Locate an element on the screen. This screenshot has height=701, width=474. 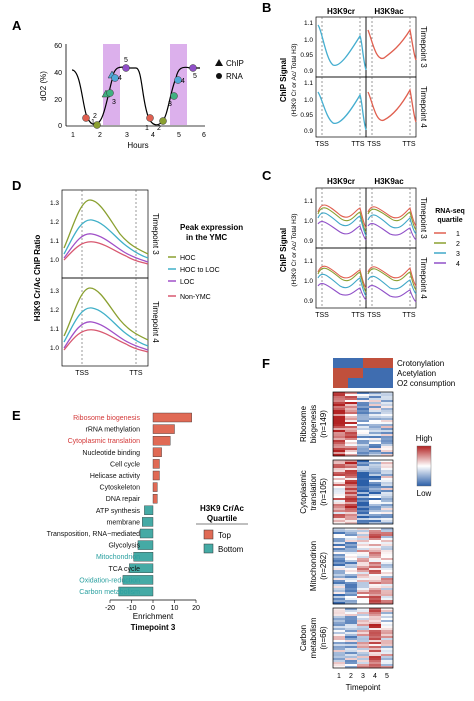
b-ytick: 0.95 is located at coordinates (306, 115).